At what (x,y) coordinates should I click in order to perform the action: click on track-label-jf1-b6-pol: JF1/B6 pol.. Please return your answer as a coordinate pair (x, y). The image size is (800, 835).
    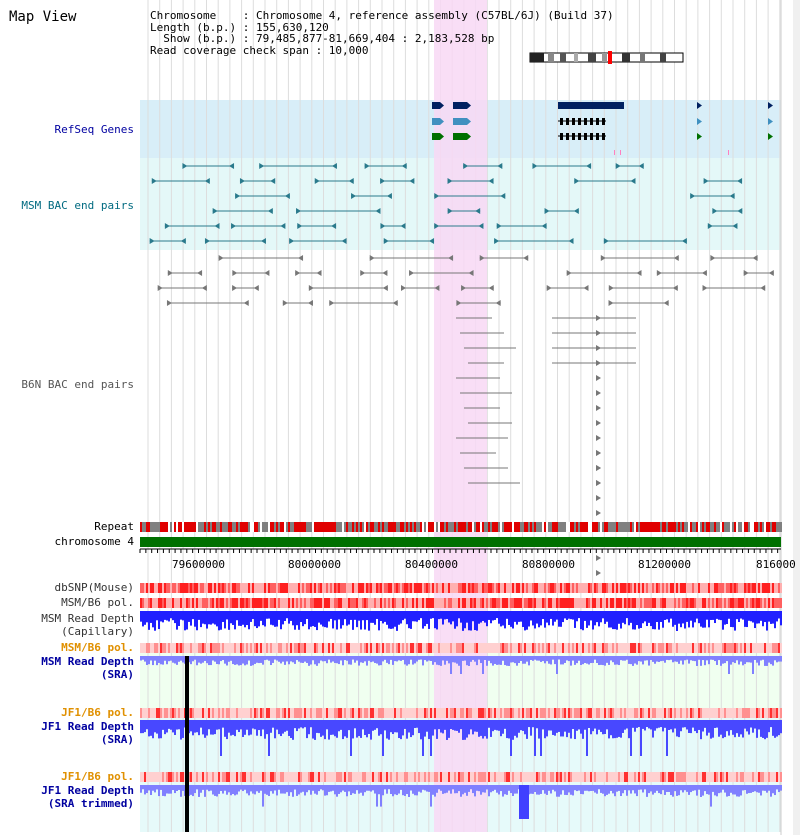
    Looking at the image, I should click on (97, 712).